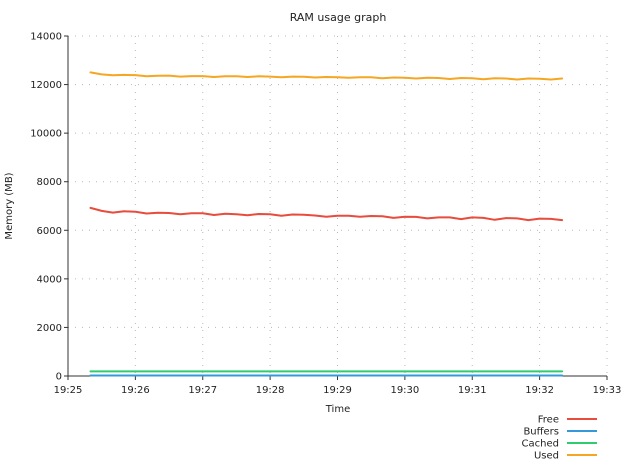 The height and width of the screenshot is (465, 624). I want to click on x-tick-label: 19:33, so click(607, 390).